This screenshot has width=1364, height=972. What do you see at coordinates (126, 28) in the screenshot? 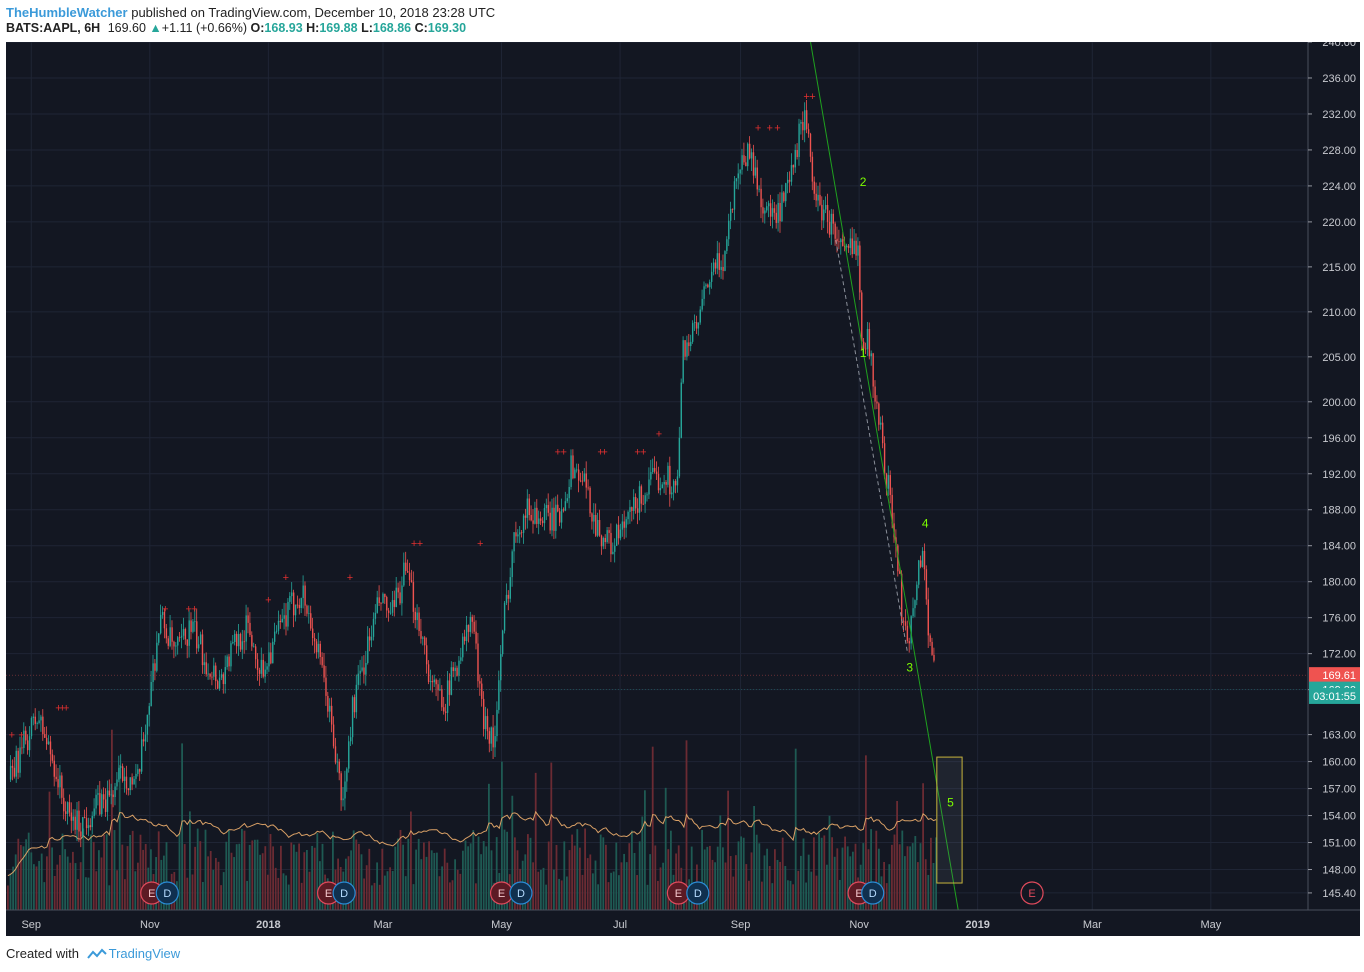
I see `last-price: 169.60` at bounding box center [126, 28].